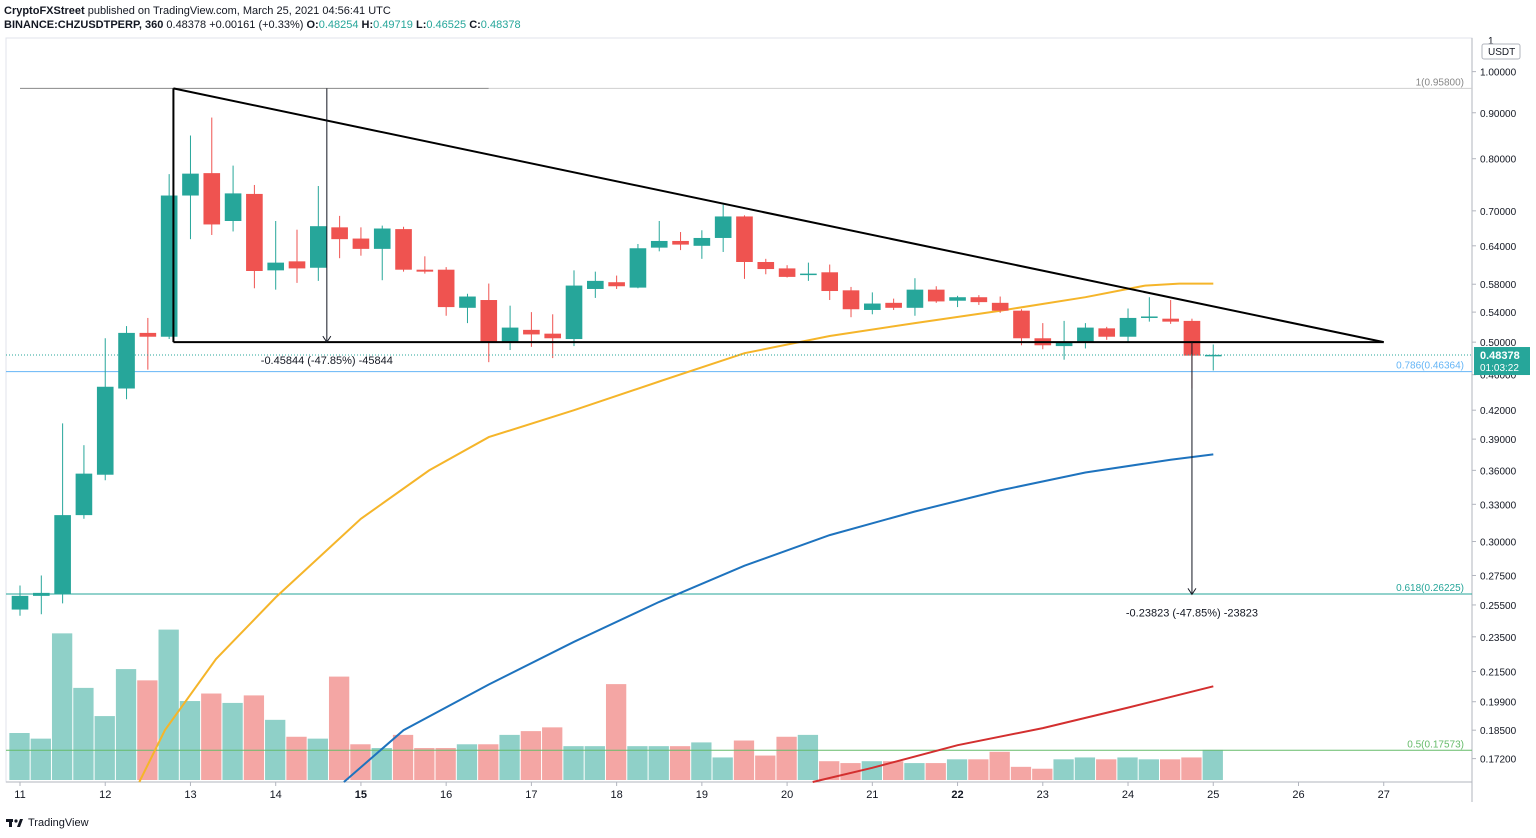  I want to click on y-tick-label-top: 1, so click(1491, 41).